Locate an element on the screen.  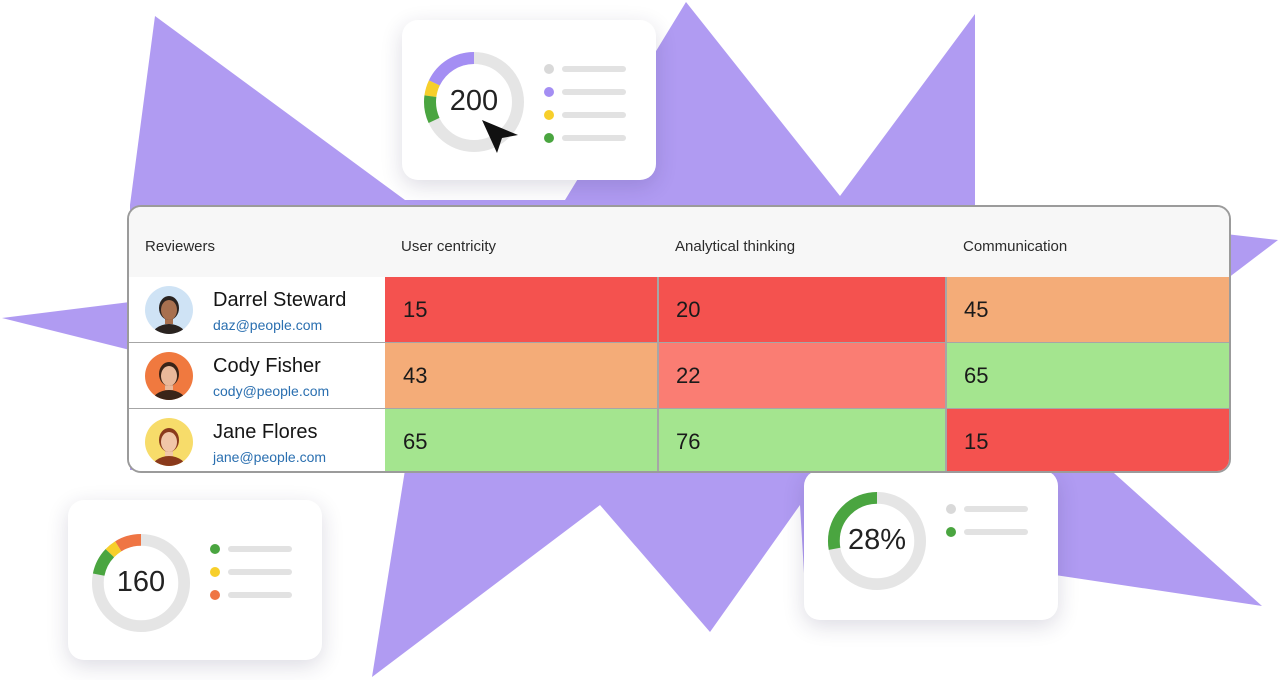
mouse-pointer-icon is located at coordinates (500, 136).